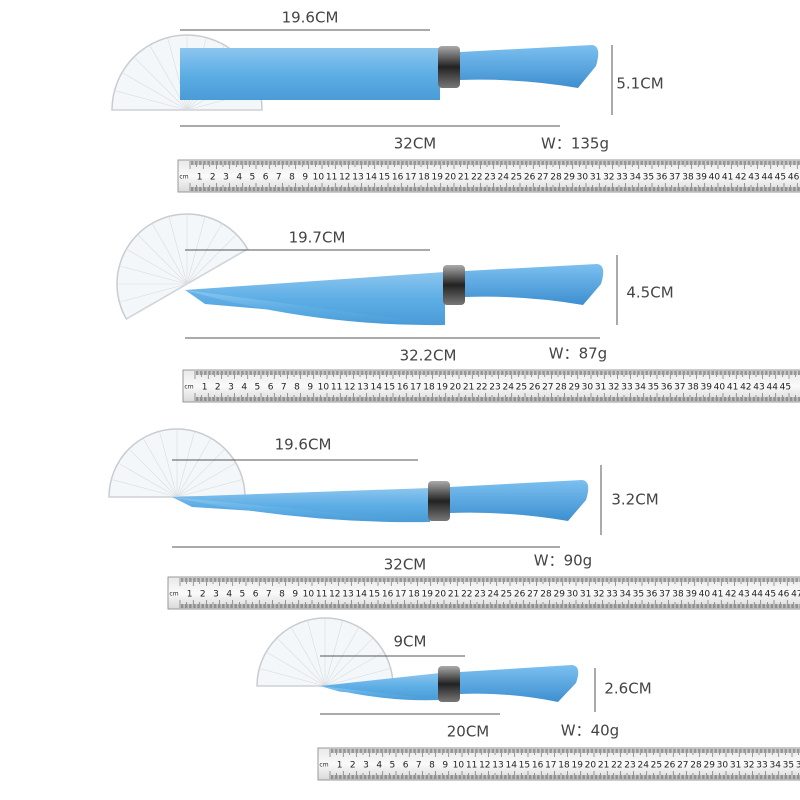 The image size is (800, 800). I want to click on ruler-number: 44, so click(767, 178).